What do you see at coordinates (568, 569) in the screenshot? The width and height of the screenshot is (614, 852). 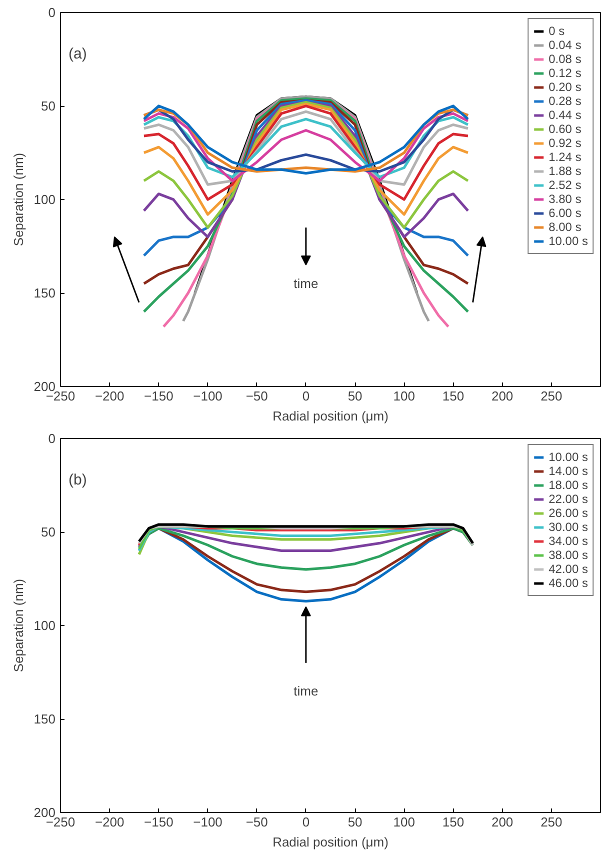 I see `legend-label: 42.00 s` at bounding box center [568, 569].